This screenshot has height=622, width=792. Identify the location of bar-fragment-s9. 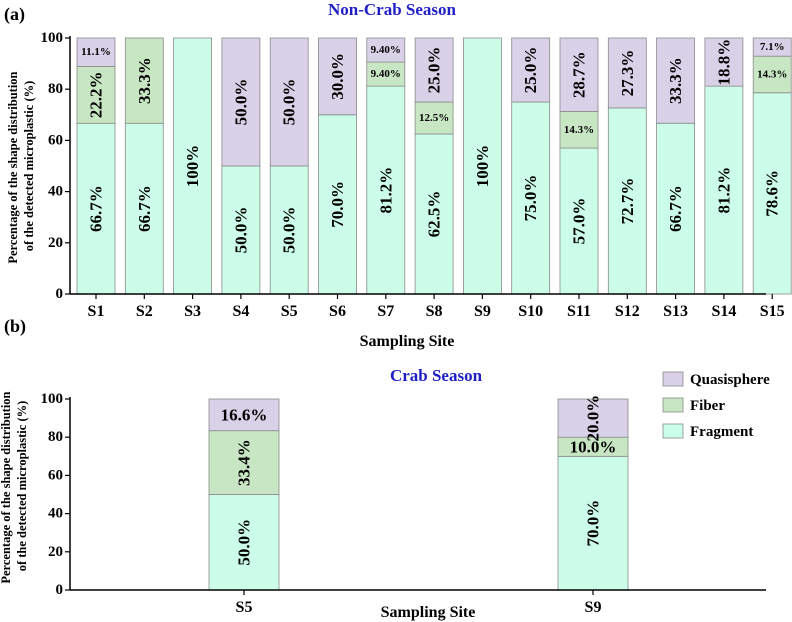
(482, 166).